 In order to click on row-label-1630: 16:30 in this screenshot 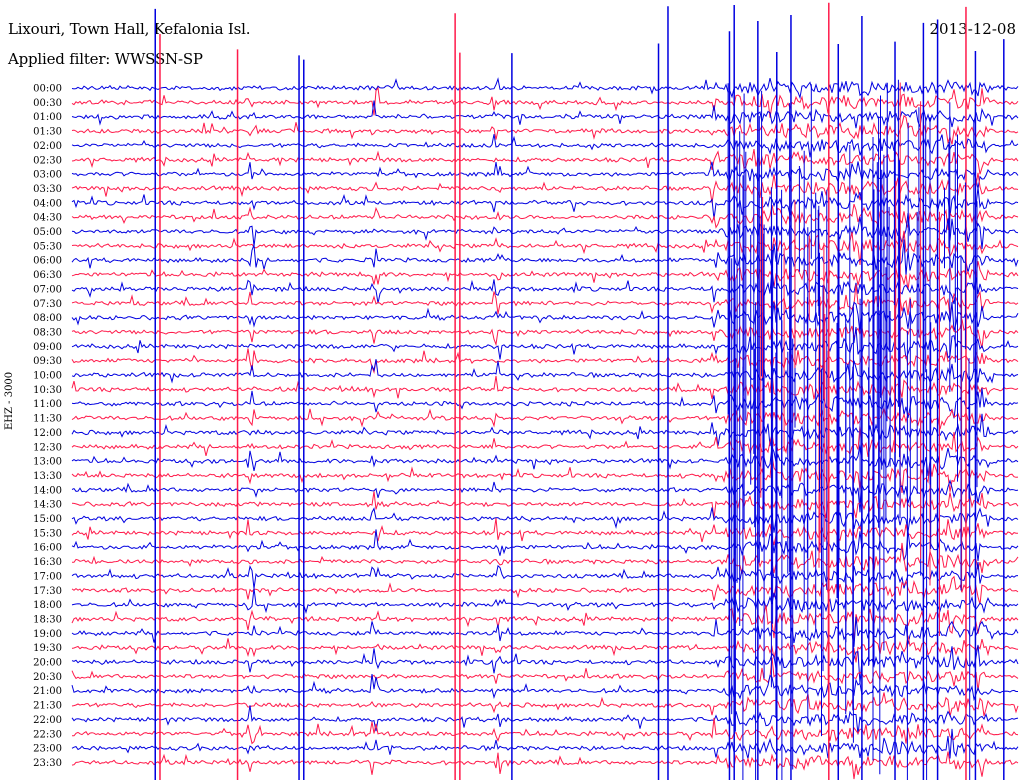, I will do `click(47, 562)`.